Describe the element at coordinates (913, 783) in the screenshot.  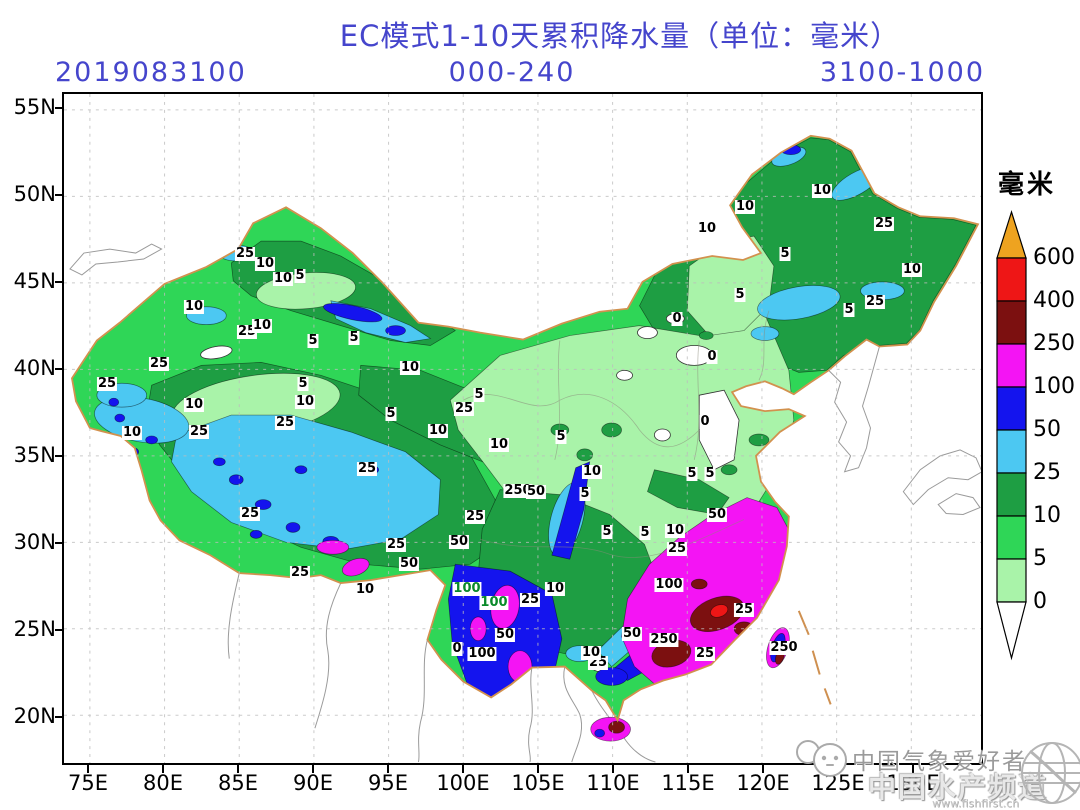
I see `lon-tick-label: 130E` at that location.